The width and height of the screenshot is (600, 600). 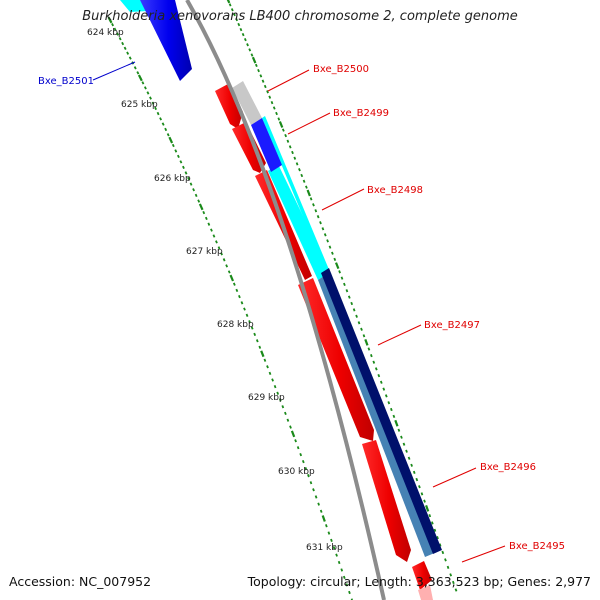 I want to click on svg-text: Bxe_B2499, so click(x=361, y=113).